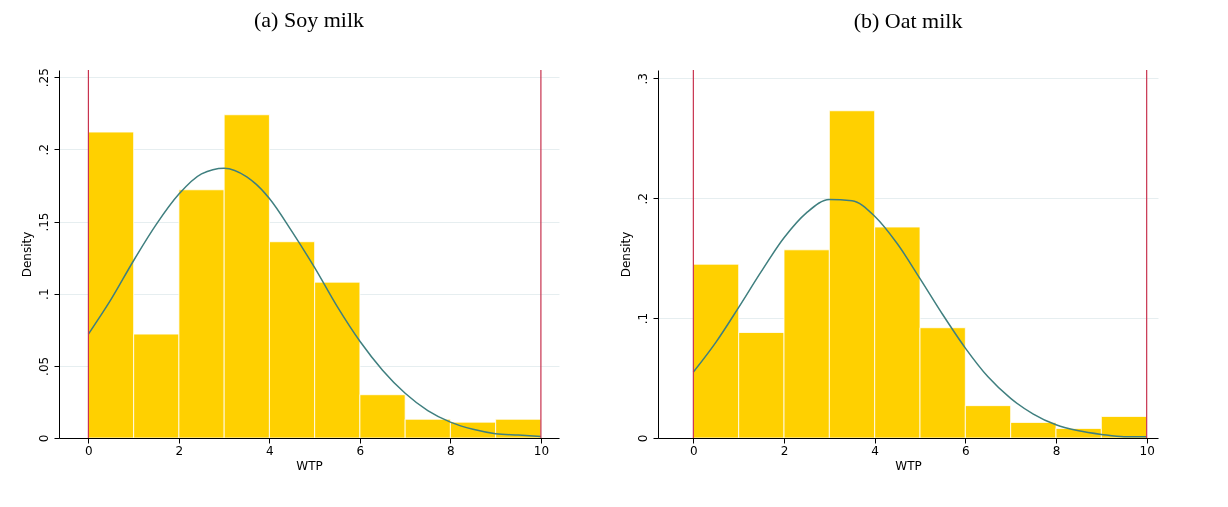 The image size is (1228, 507). I want to click on y-tick-label: .3, so click(642, 79).